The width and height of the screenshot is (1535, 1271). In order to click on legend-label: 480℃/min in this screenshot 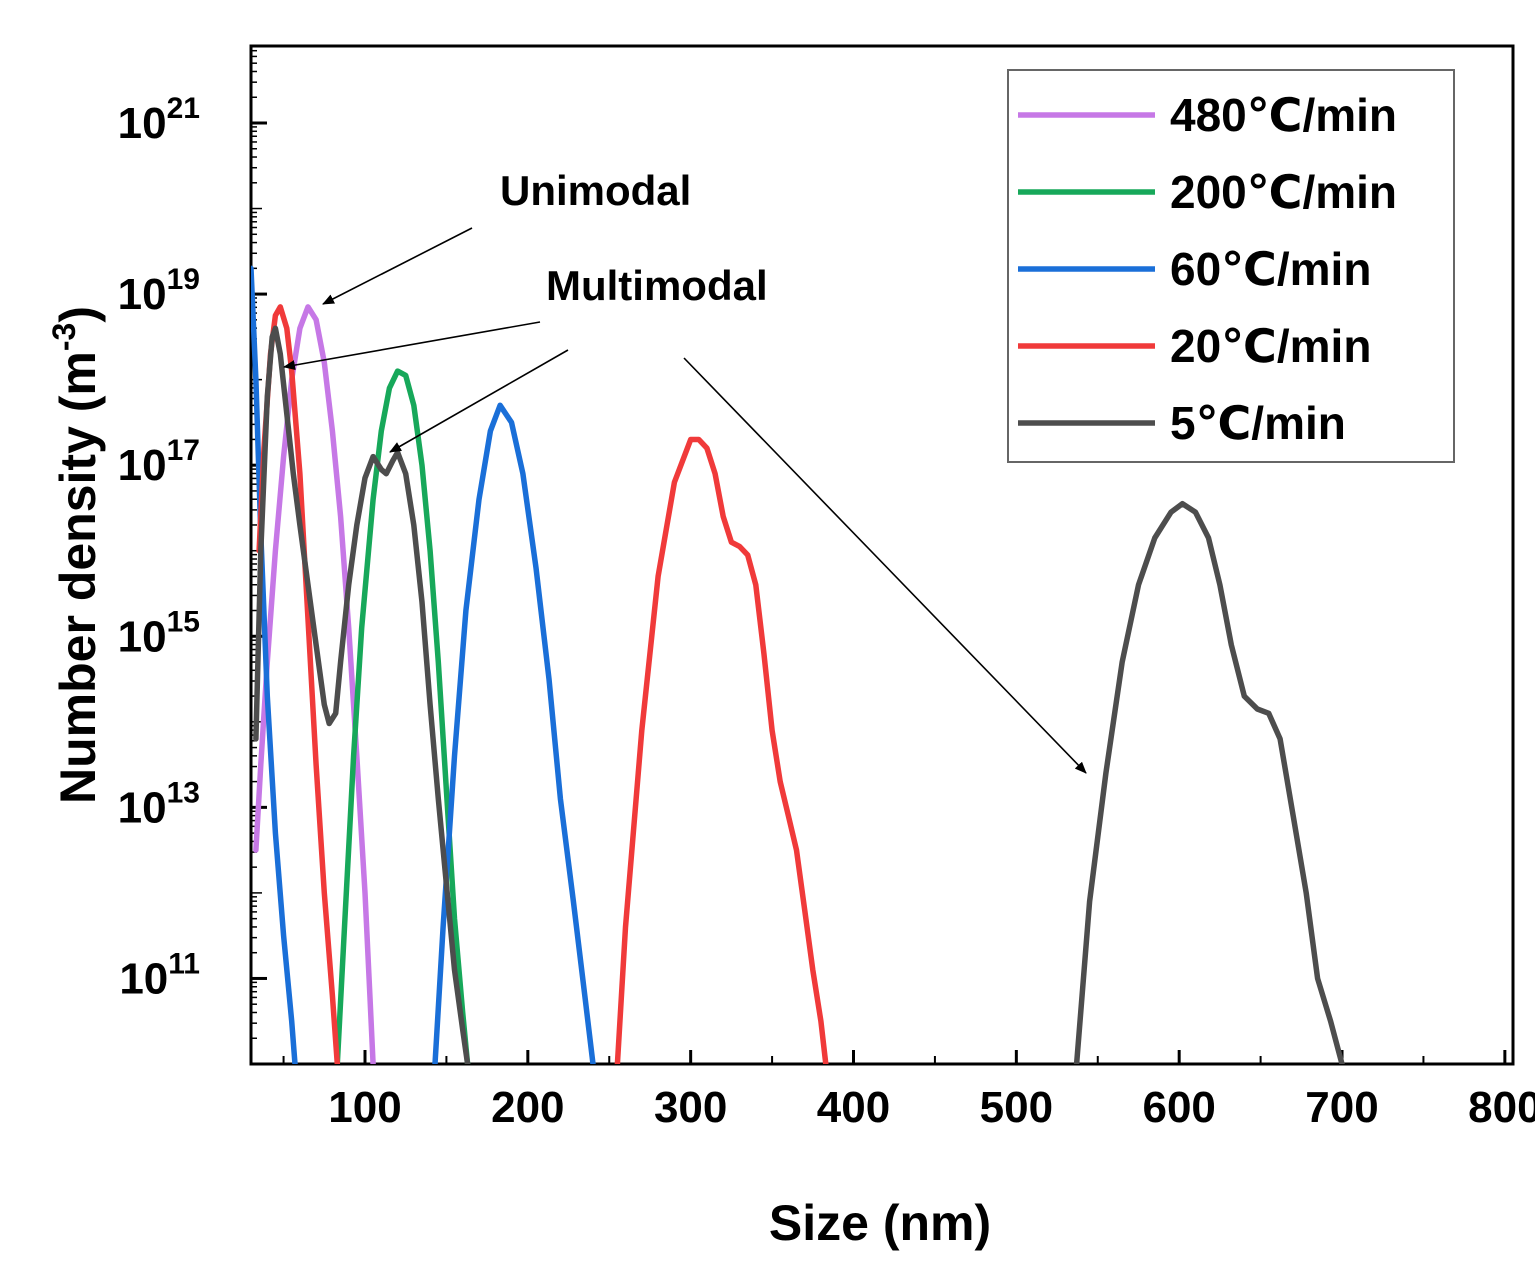, I will do `click(1283, 115)`.